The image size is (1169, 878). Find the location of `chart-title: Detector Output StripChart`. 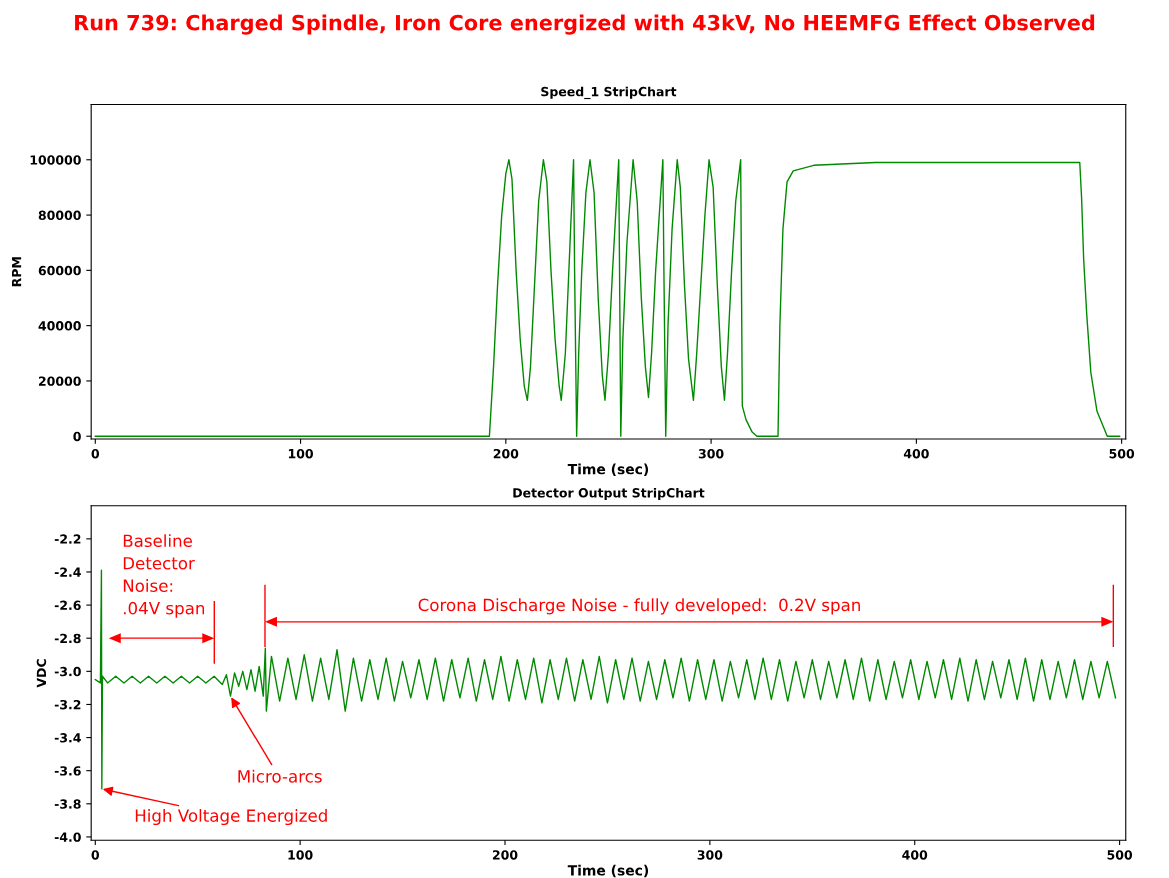

chart-title: Detector Output StripChart is located at coordinates (609, 493).